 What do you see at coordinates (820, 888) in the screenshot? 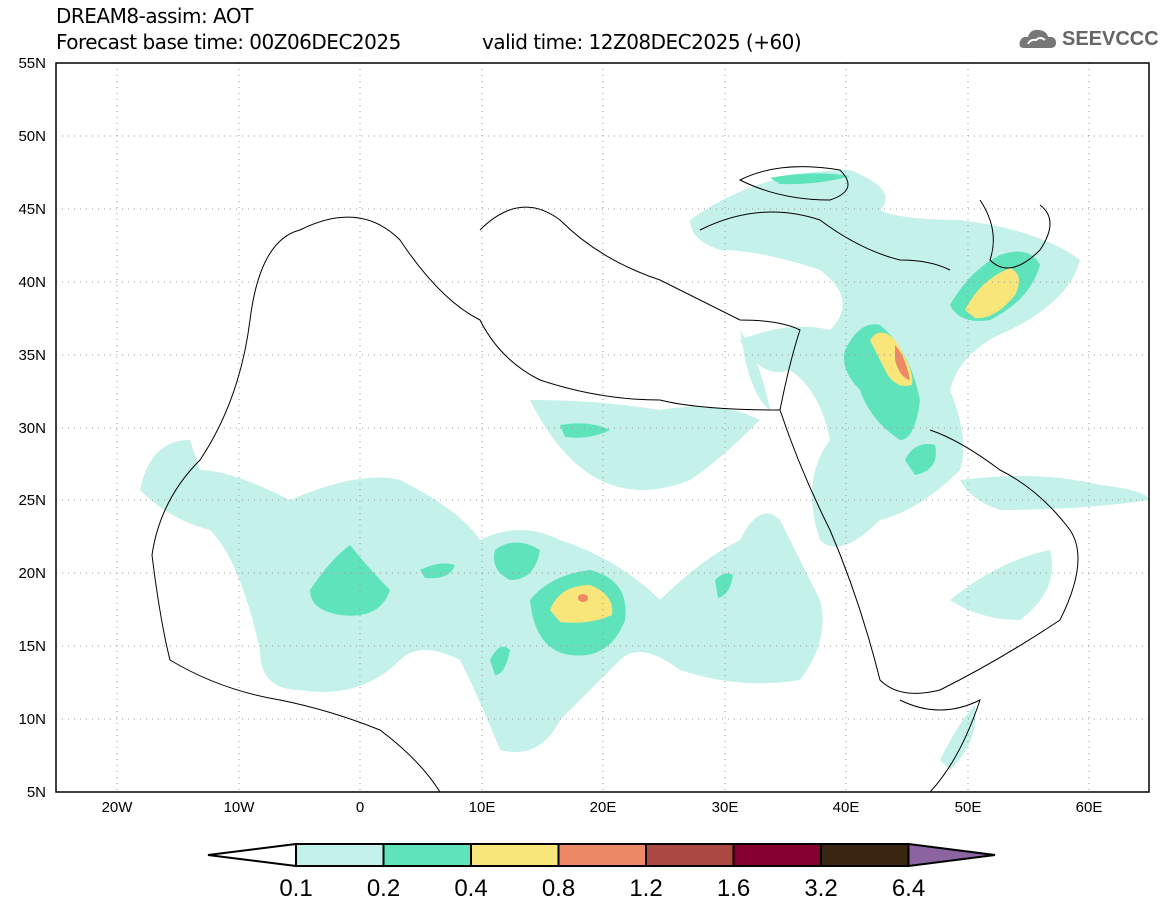
I see `colorbar-label: 3.2` at bounding box center [820, 888].